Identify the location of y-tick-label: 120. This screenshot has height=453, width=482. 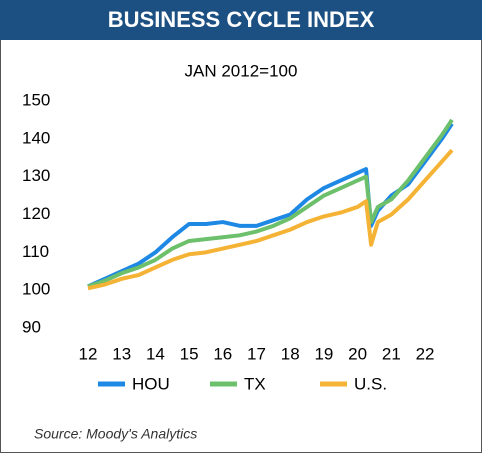
(36, 213).